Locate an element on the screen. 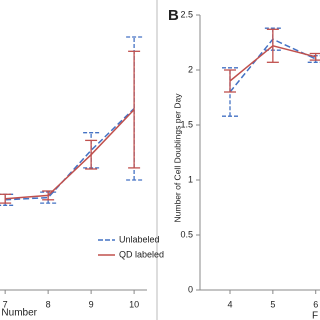 Image resolution: width=320 pixels, height=320 pixels. y-tick-label: 0 is located at coordinates (190, 289).